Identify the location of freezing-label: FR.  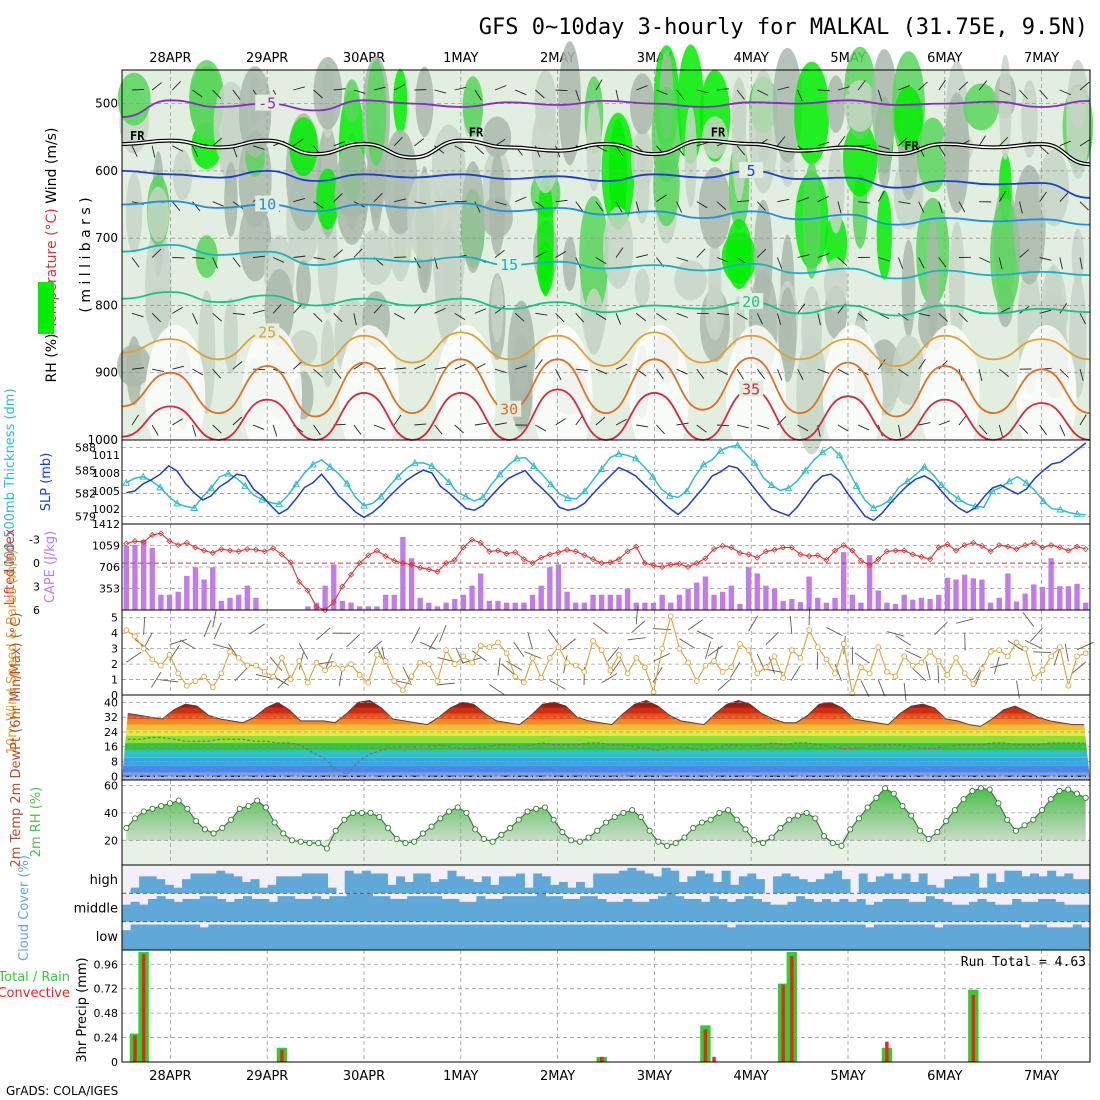
(911, 146).